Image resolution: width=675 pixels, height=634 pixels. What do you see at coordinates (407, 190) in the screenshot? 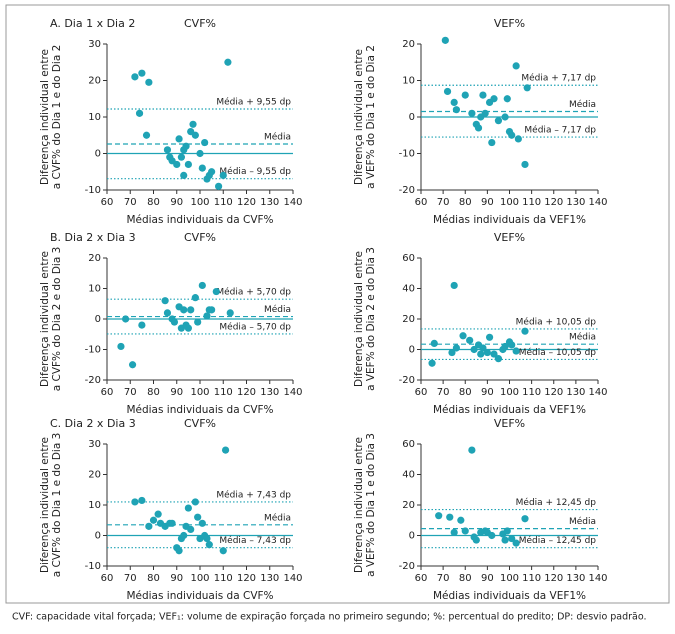
I see `y-tick-label: -20` at bounding box center [407, 190].